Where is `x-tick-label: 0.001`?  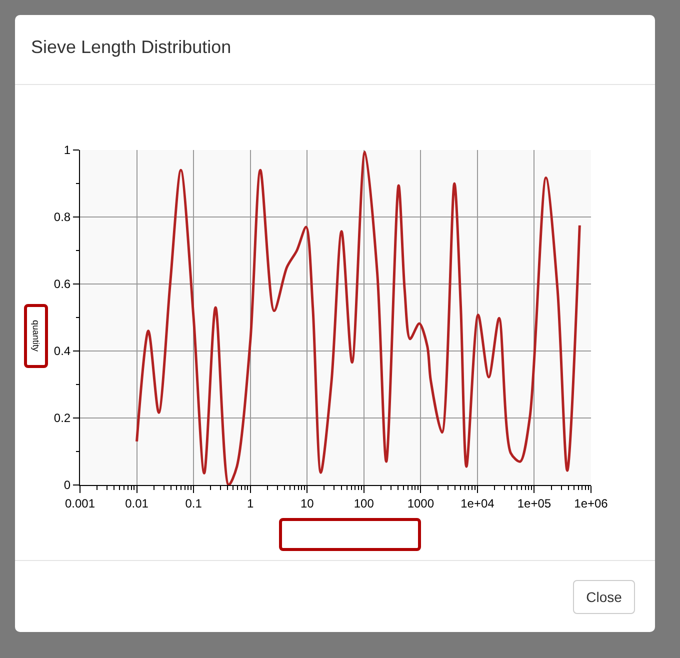 x-tick-label: 0.001 is located at coordinates (80, 503).